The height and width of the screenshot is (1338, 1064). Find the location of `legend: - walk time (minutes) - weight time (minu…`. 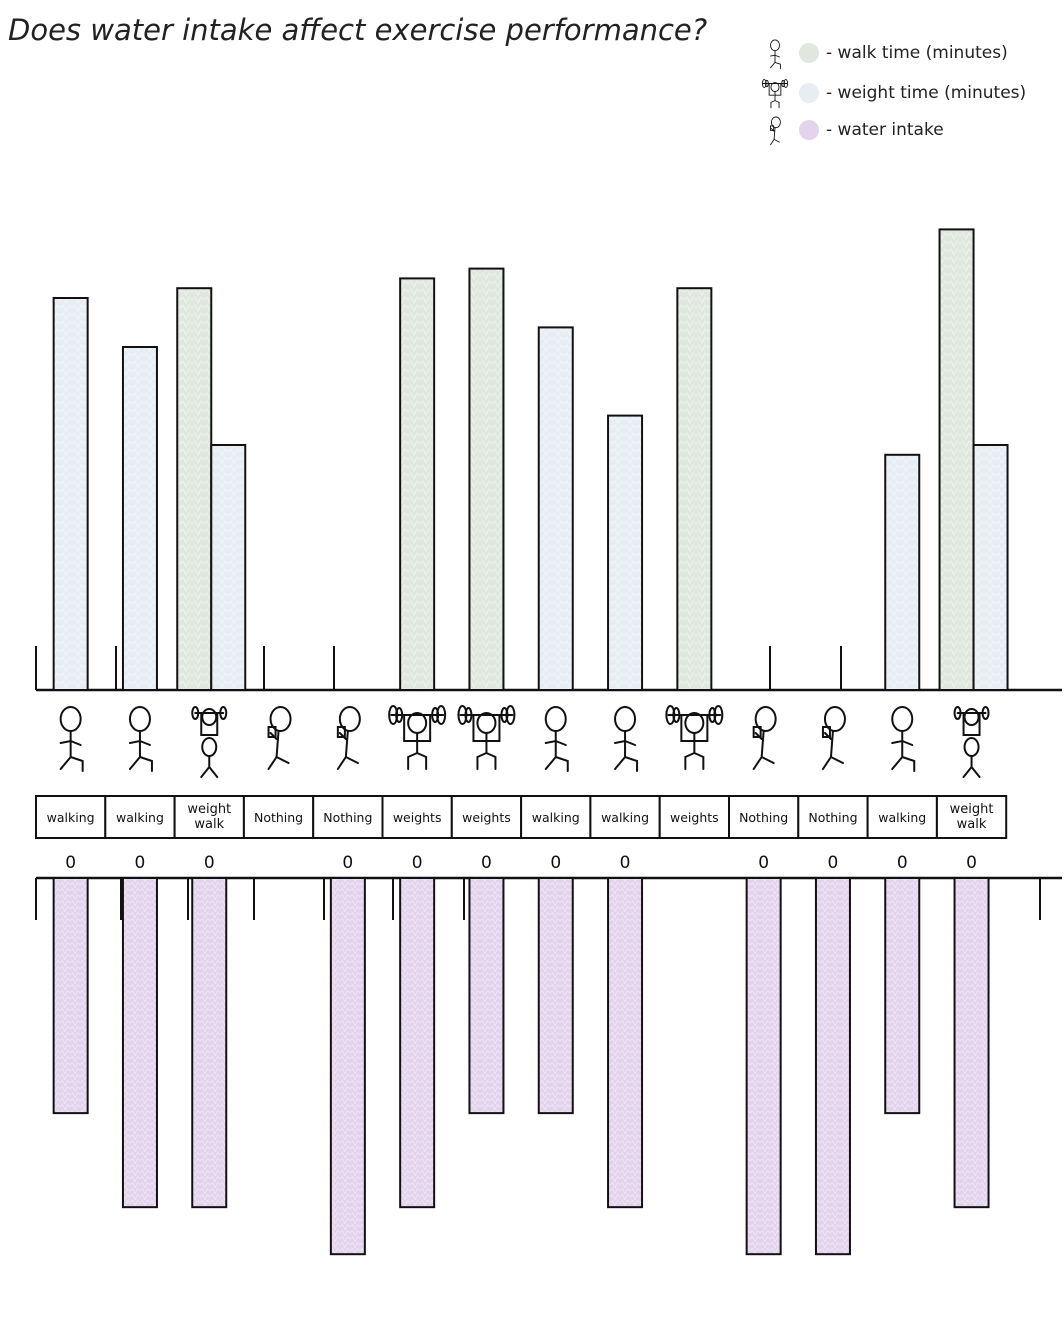

legend: - walk time (minutes) - weight time (minu… is located at coordinates (893, 92).